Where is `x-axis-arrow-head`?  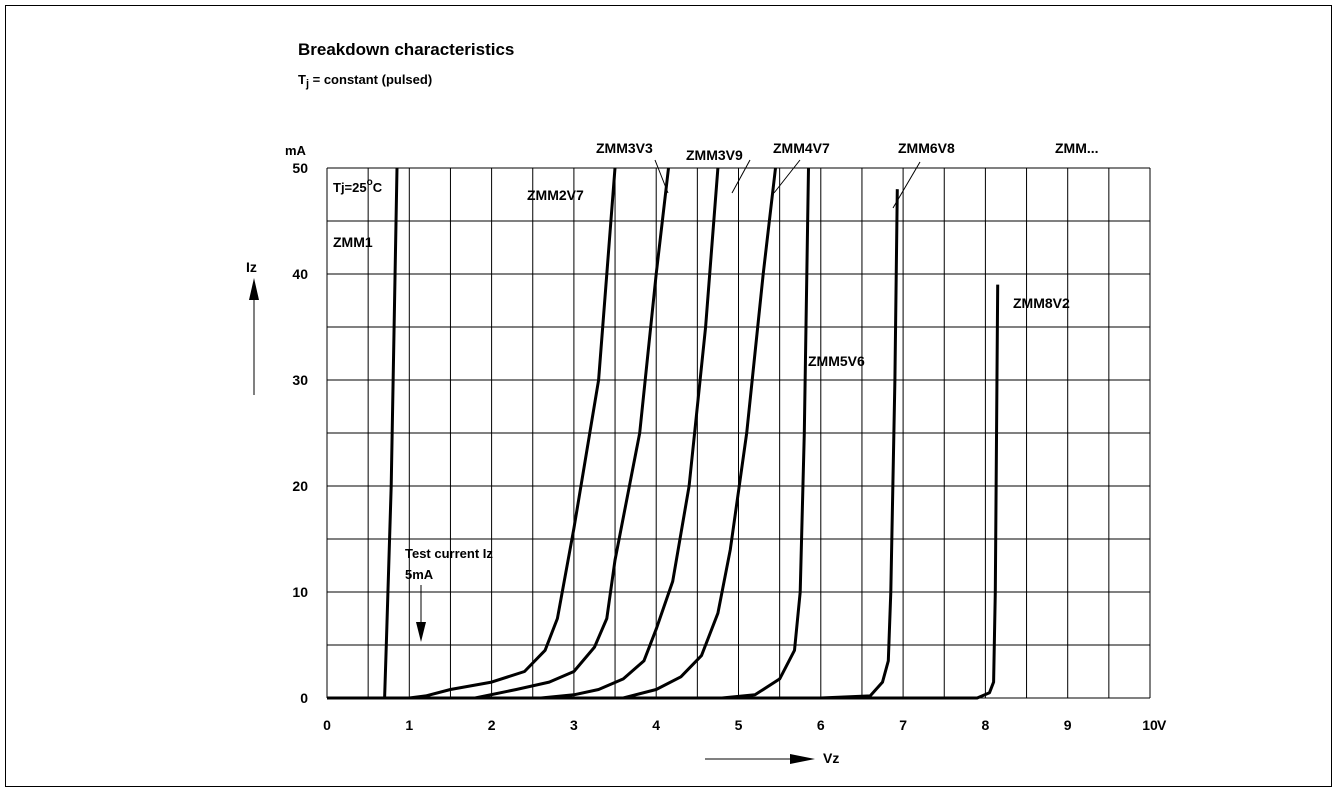 x-axis-arrow-head is located at coordinates (802, 759).